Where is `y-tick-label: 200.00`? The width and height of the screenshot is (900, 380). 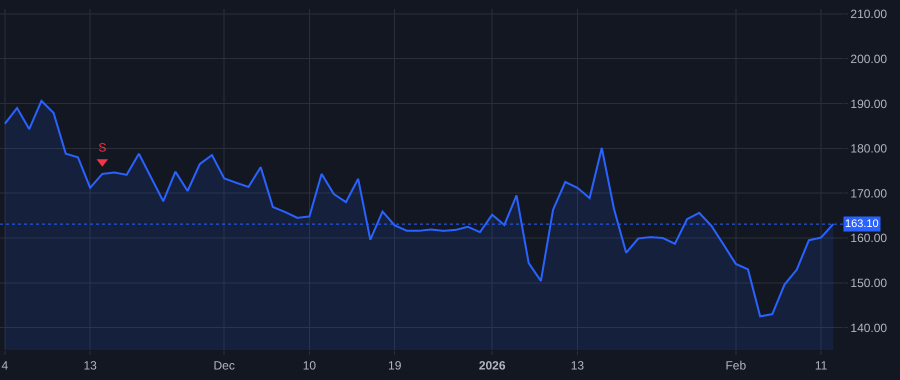 y-tick-label: 200.00 is located at coordinates (869, 59).